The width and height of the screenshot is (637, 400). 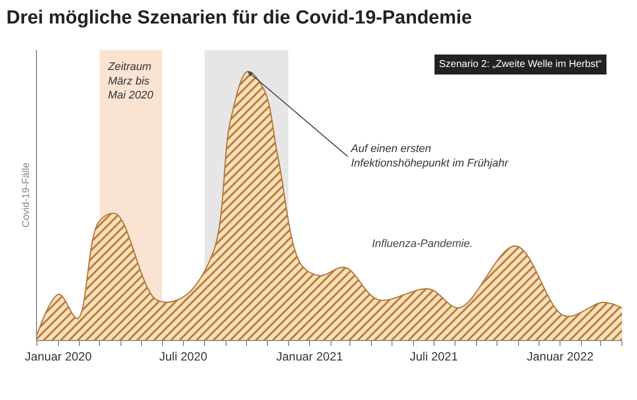 What do you see at coordinates (239, 17) in the screenshot?
I see `chart-title: Drei mögliche Szenarien für die Covid-19-Pandemie` at bounding box center [239, 17].